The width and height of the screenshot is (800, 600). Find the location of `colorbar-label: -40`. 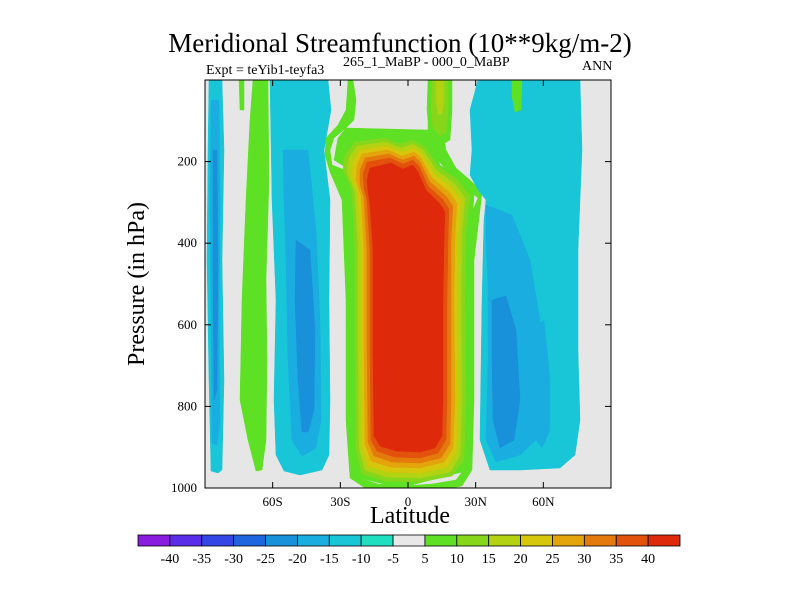

colorbar-label: -40 is located at coordinates (170, 559).